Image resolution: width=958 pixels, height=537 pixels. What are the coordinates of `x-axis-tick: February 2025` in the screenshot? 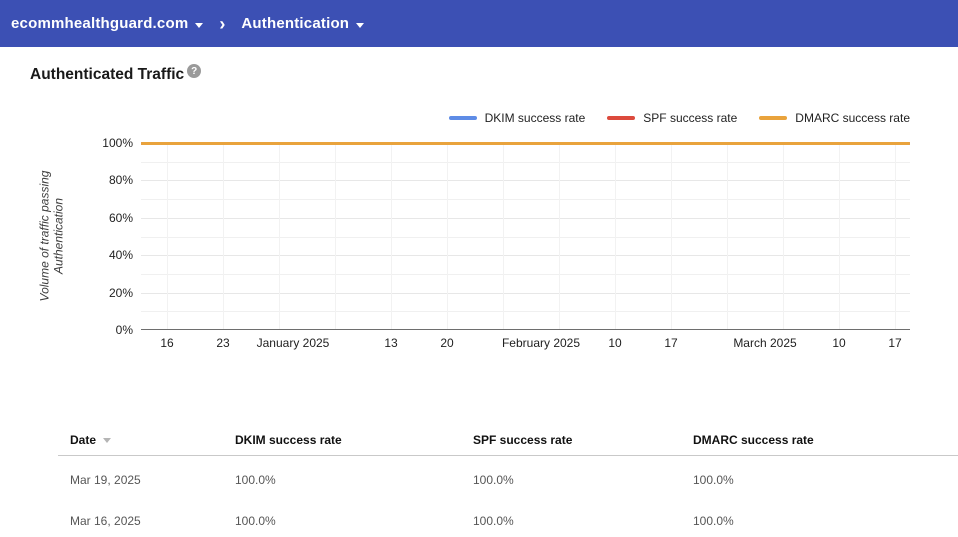 It's located at (541, 343).